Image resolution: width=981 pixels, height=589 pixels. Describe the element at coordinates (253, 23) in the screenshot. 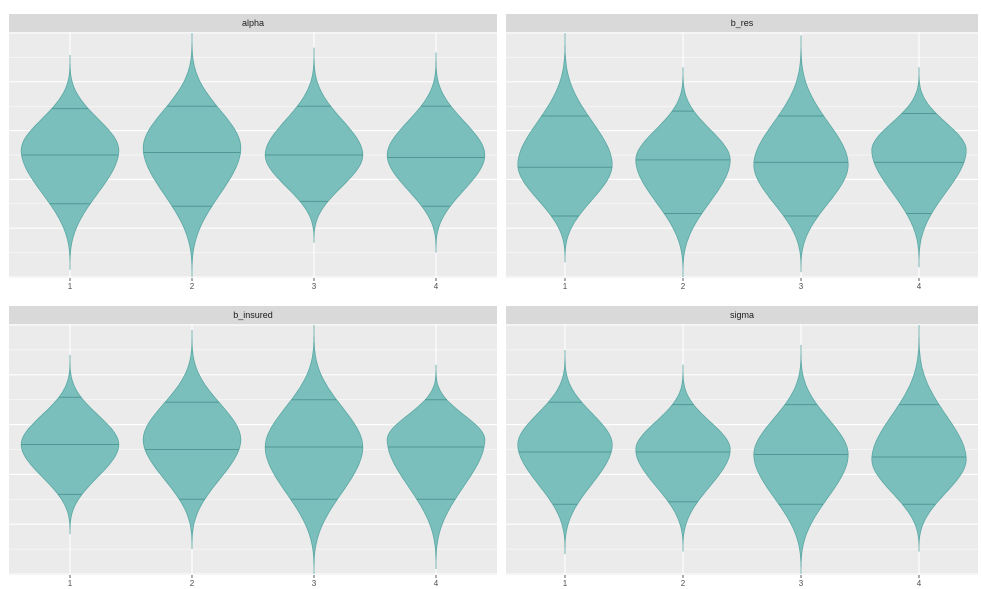

I see `facet-strip-label: alpha` at that location.